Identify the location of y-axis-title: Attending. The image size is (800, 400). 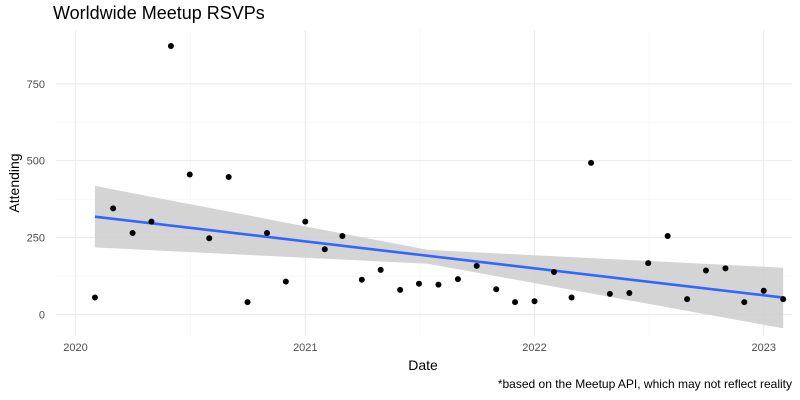
(14, 182).